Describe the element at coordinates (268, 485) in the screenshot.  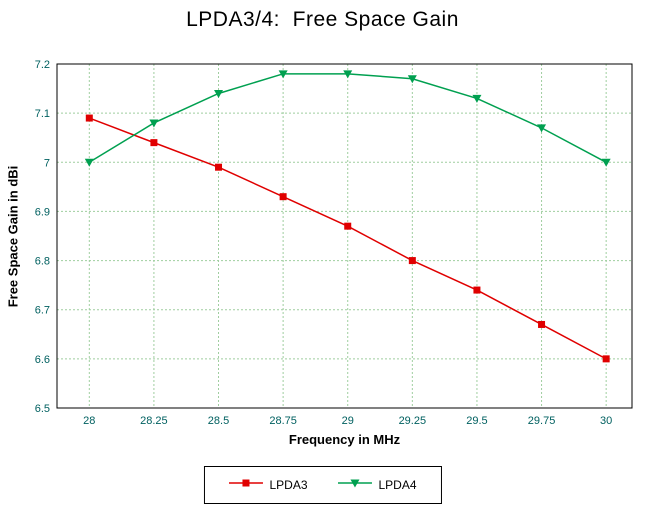
I see `legend-item-lpda3: LPDA3` at that location.